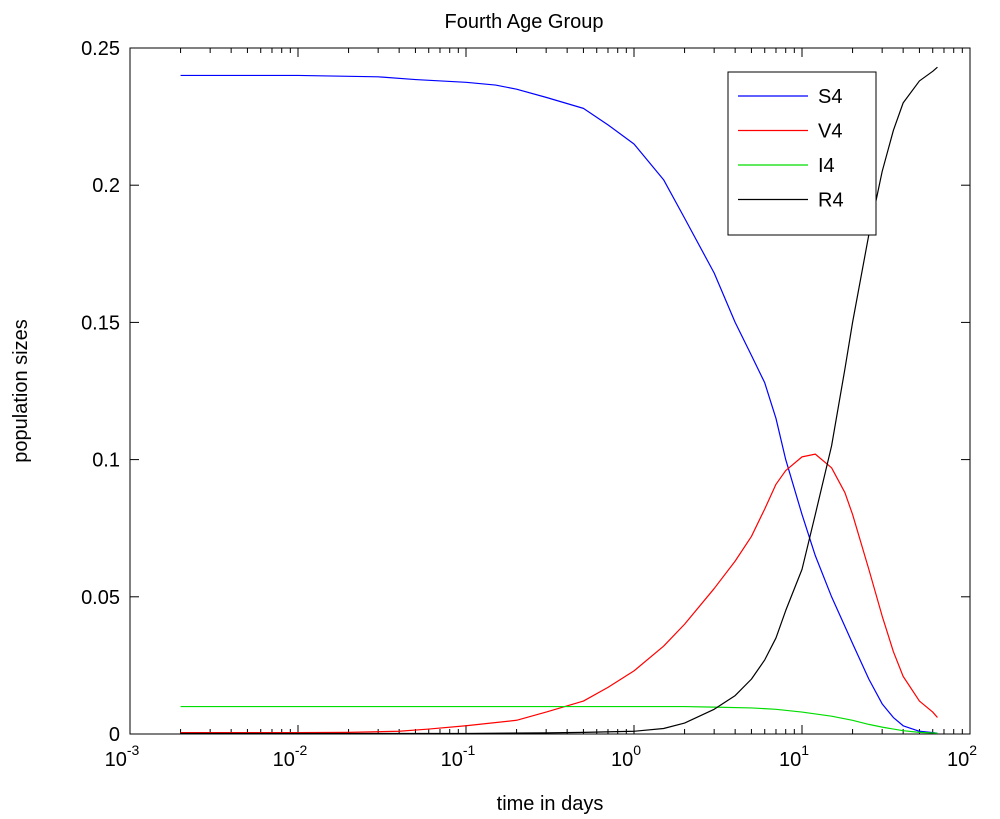 This screenshot has height=819, width=1000. I want to click on x-tick-label: 10⁻¹, so click(458, 756).